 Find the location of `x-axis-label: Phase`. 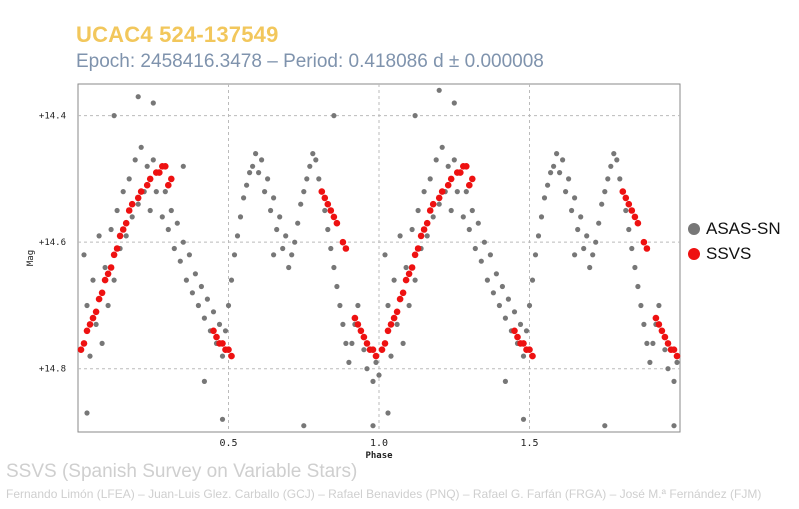

x-axis-label: Phase is located at coordinates (379, 456).